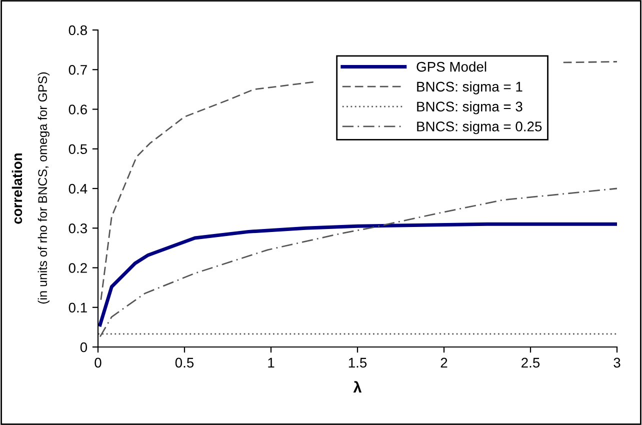 This screenshot has height=425, width=642. What do you see at coordinates (78, 189) in the screenshot?
I see `y-tick-label: 0.4` at bounding box center [78, 189].